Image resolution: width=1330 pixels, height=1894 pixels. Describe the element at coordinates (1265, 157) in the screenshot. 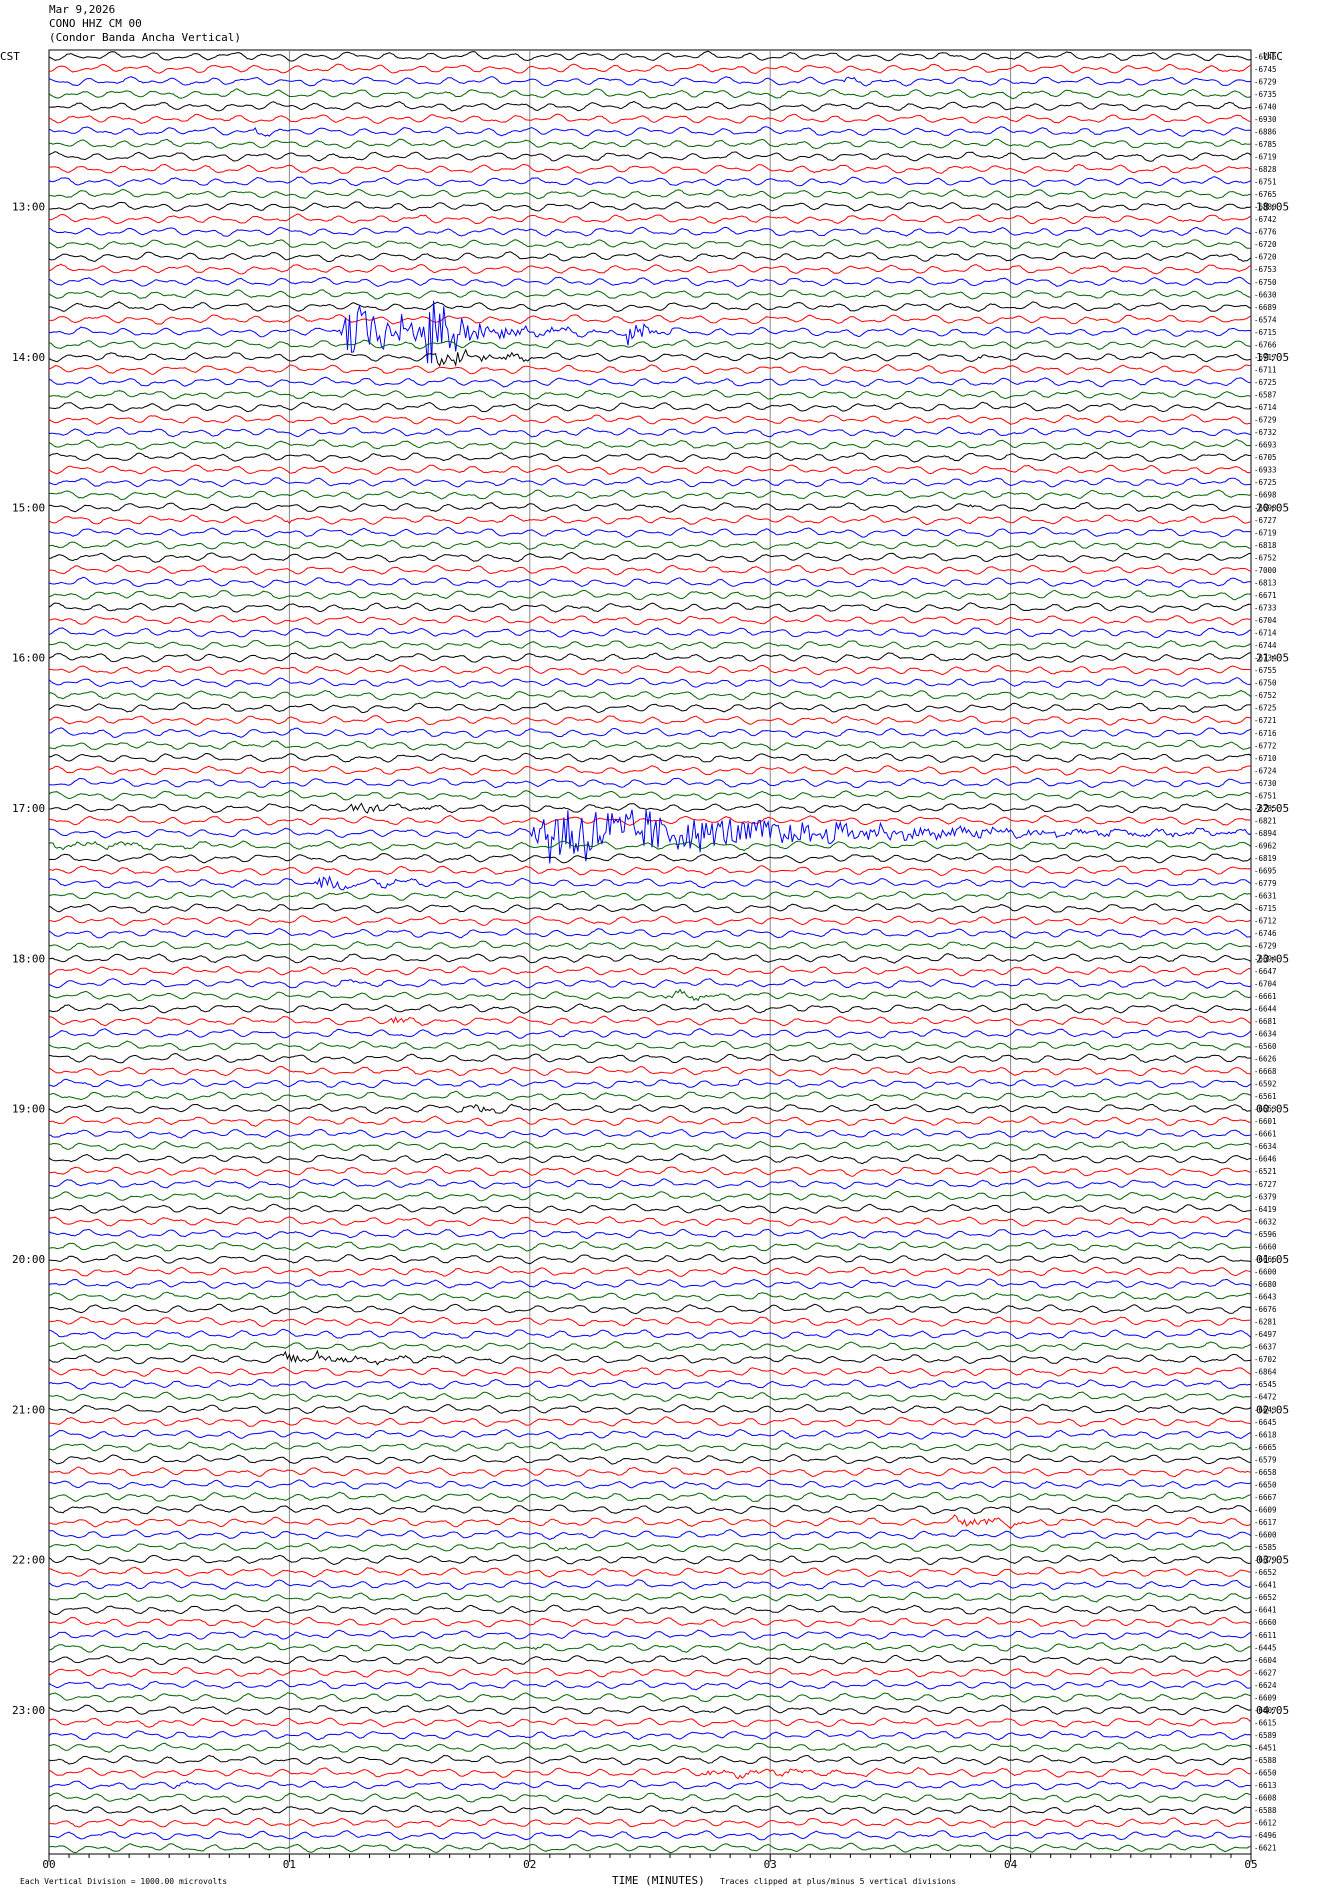

I see `trace-value-label: -6719` at that location.